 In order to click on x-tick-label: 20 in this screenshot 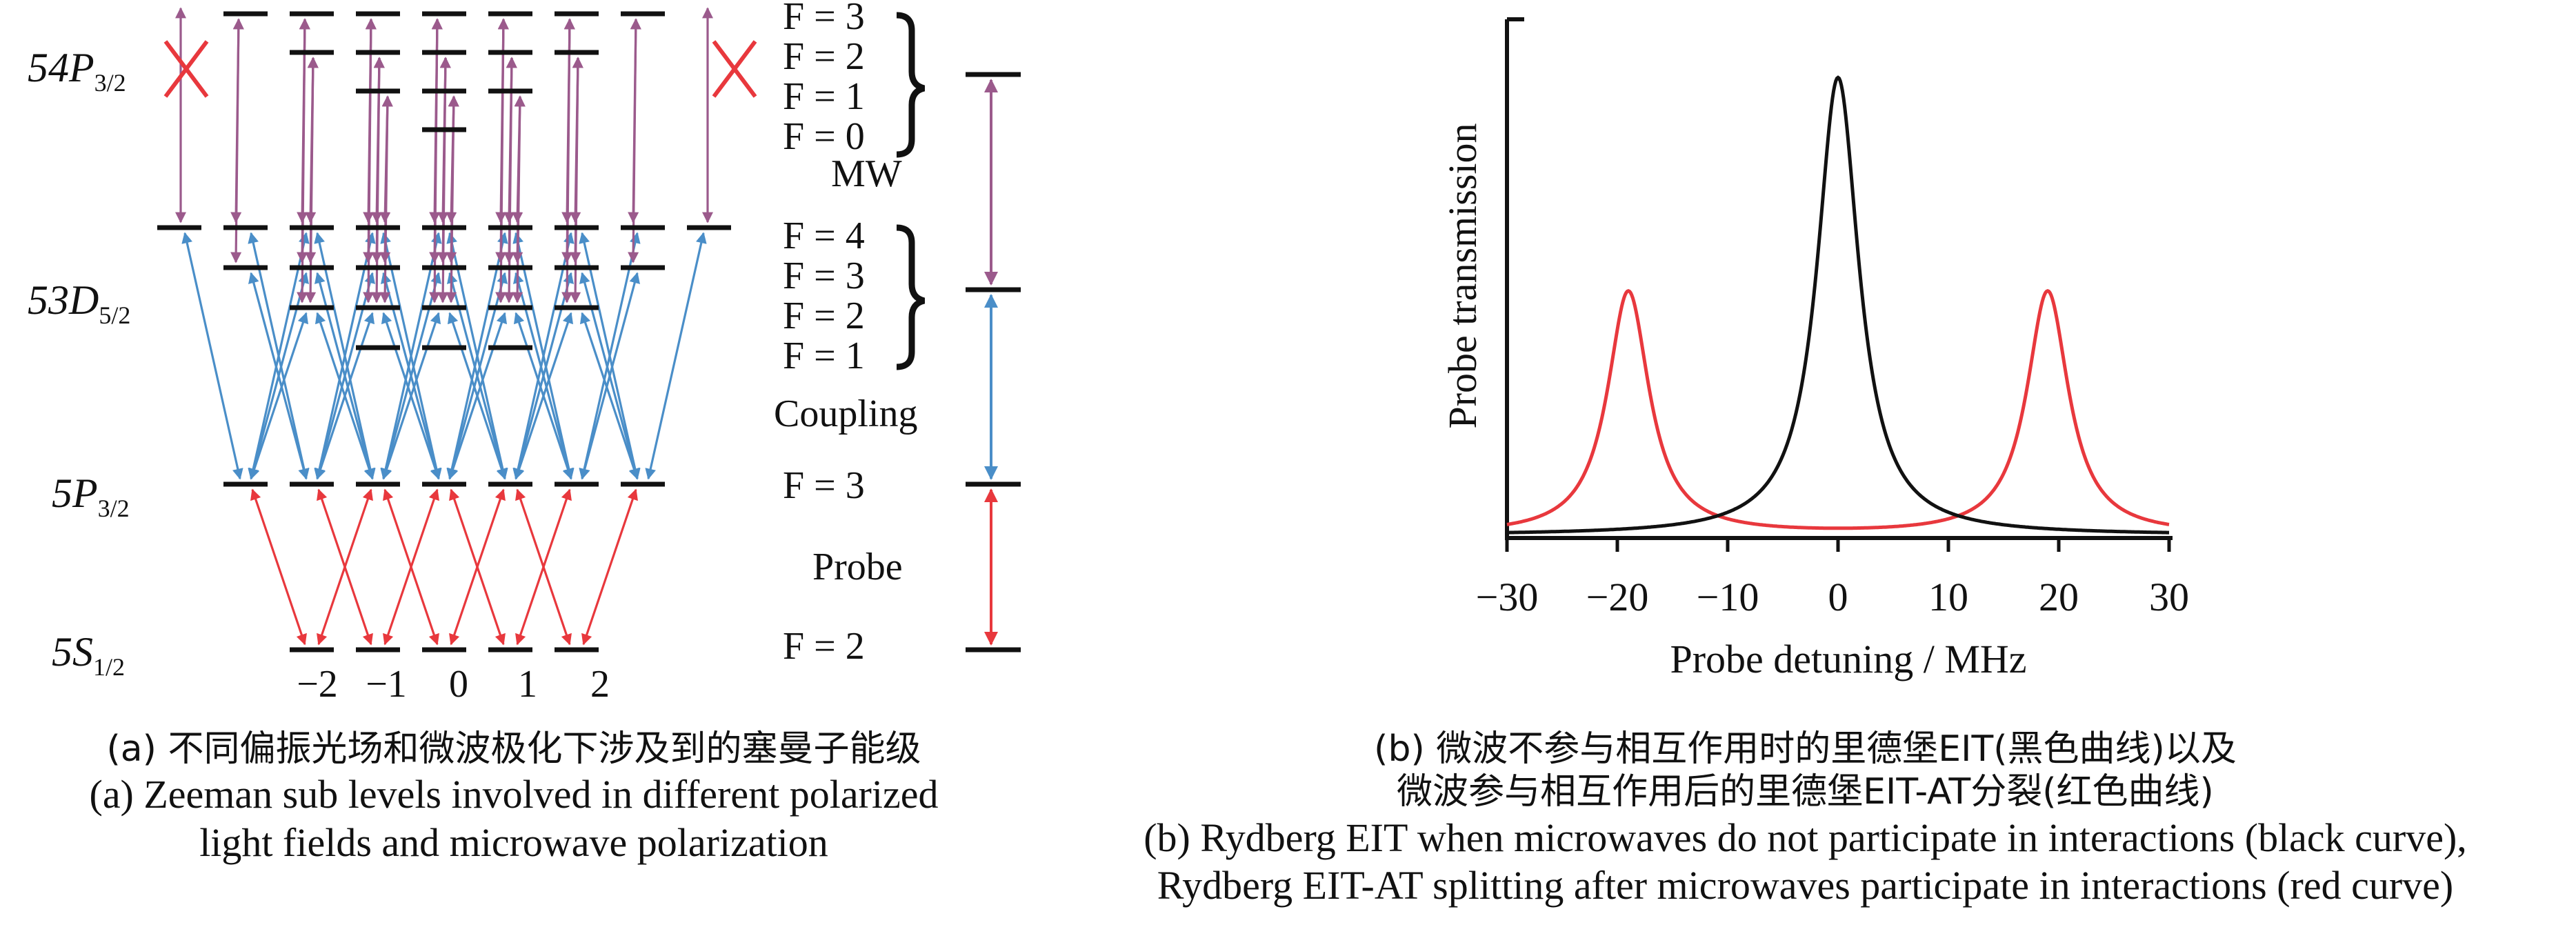, I will do `click(2059, 597)`.